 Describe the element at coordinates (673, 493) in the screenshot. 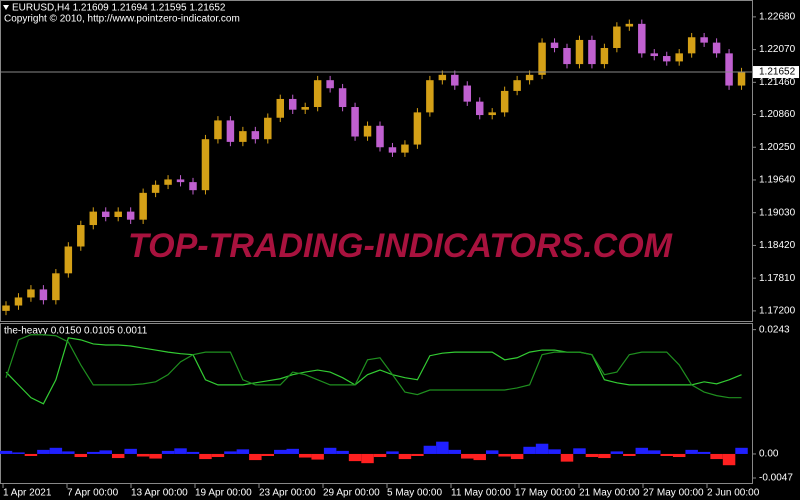

I see `x-tick-label: 27 May 00:00` at that location.